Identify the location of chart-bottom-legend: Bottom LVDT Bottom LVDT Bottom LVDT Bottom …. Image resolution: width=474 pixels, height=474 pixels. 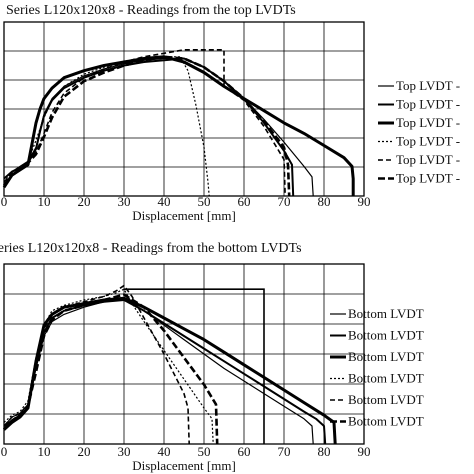
(377, 367).